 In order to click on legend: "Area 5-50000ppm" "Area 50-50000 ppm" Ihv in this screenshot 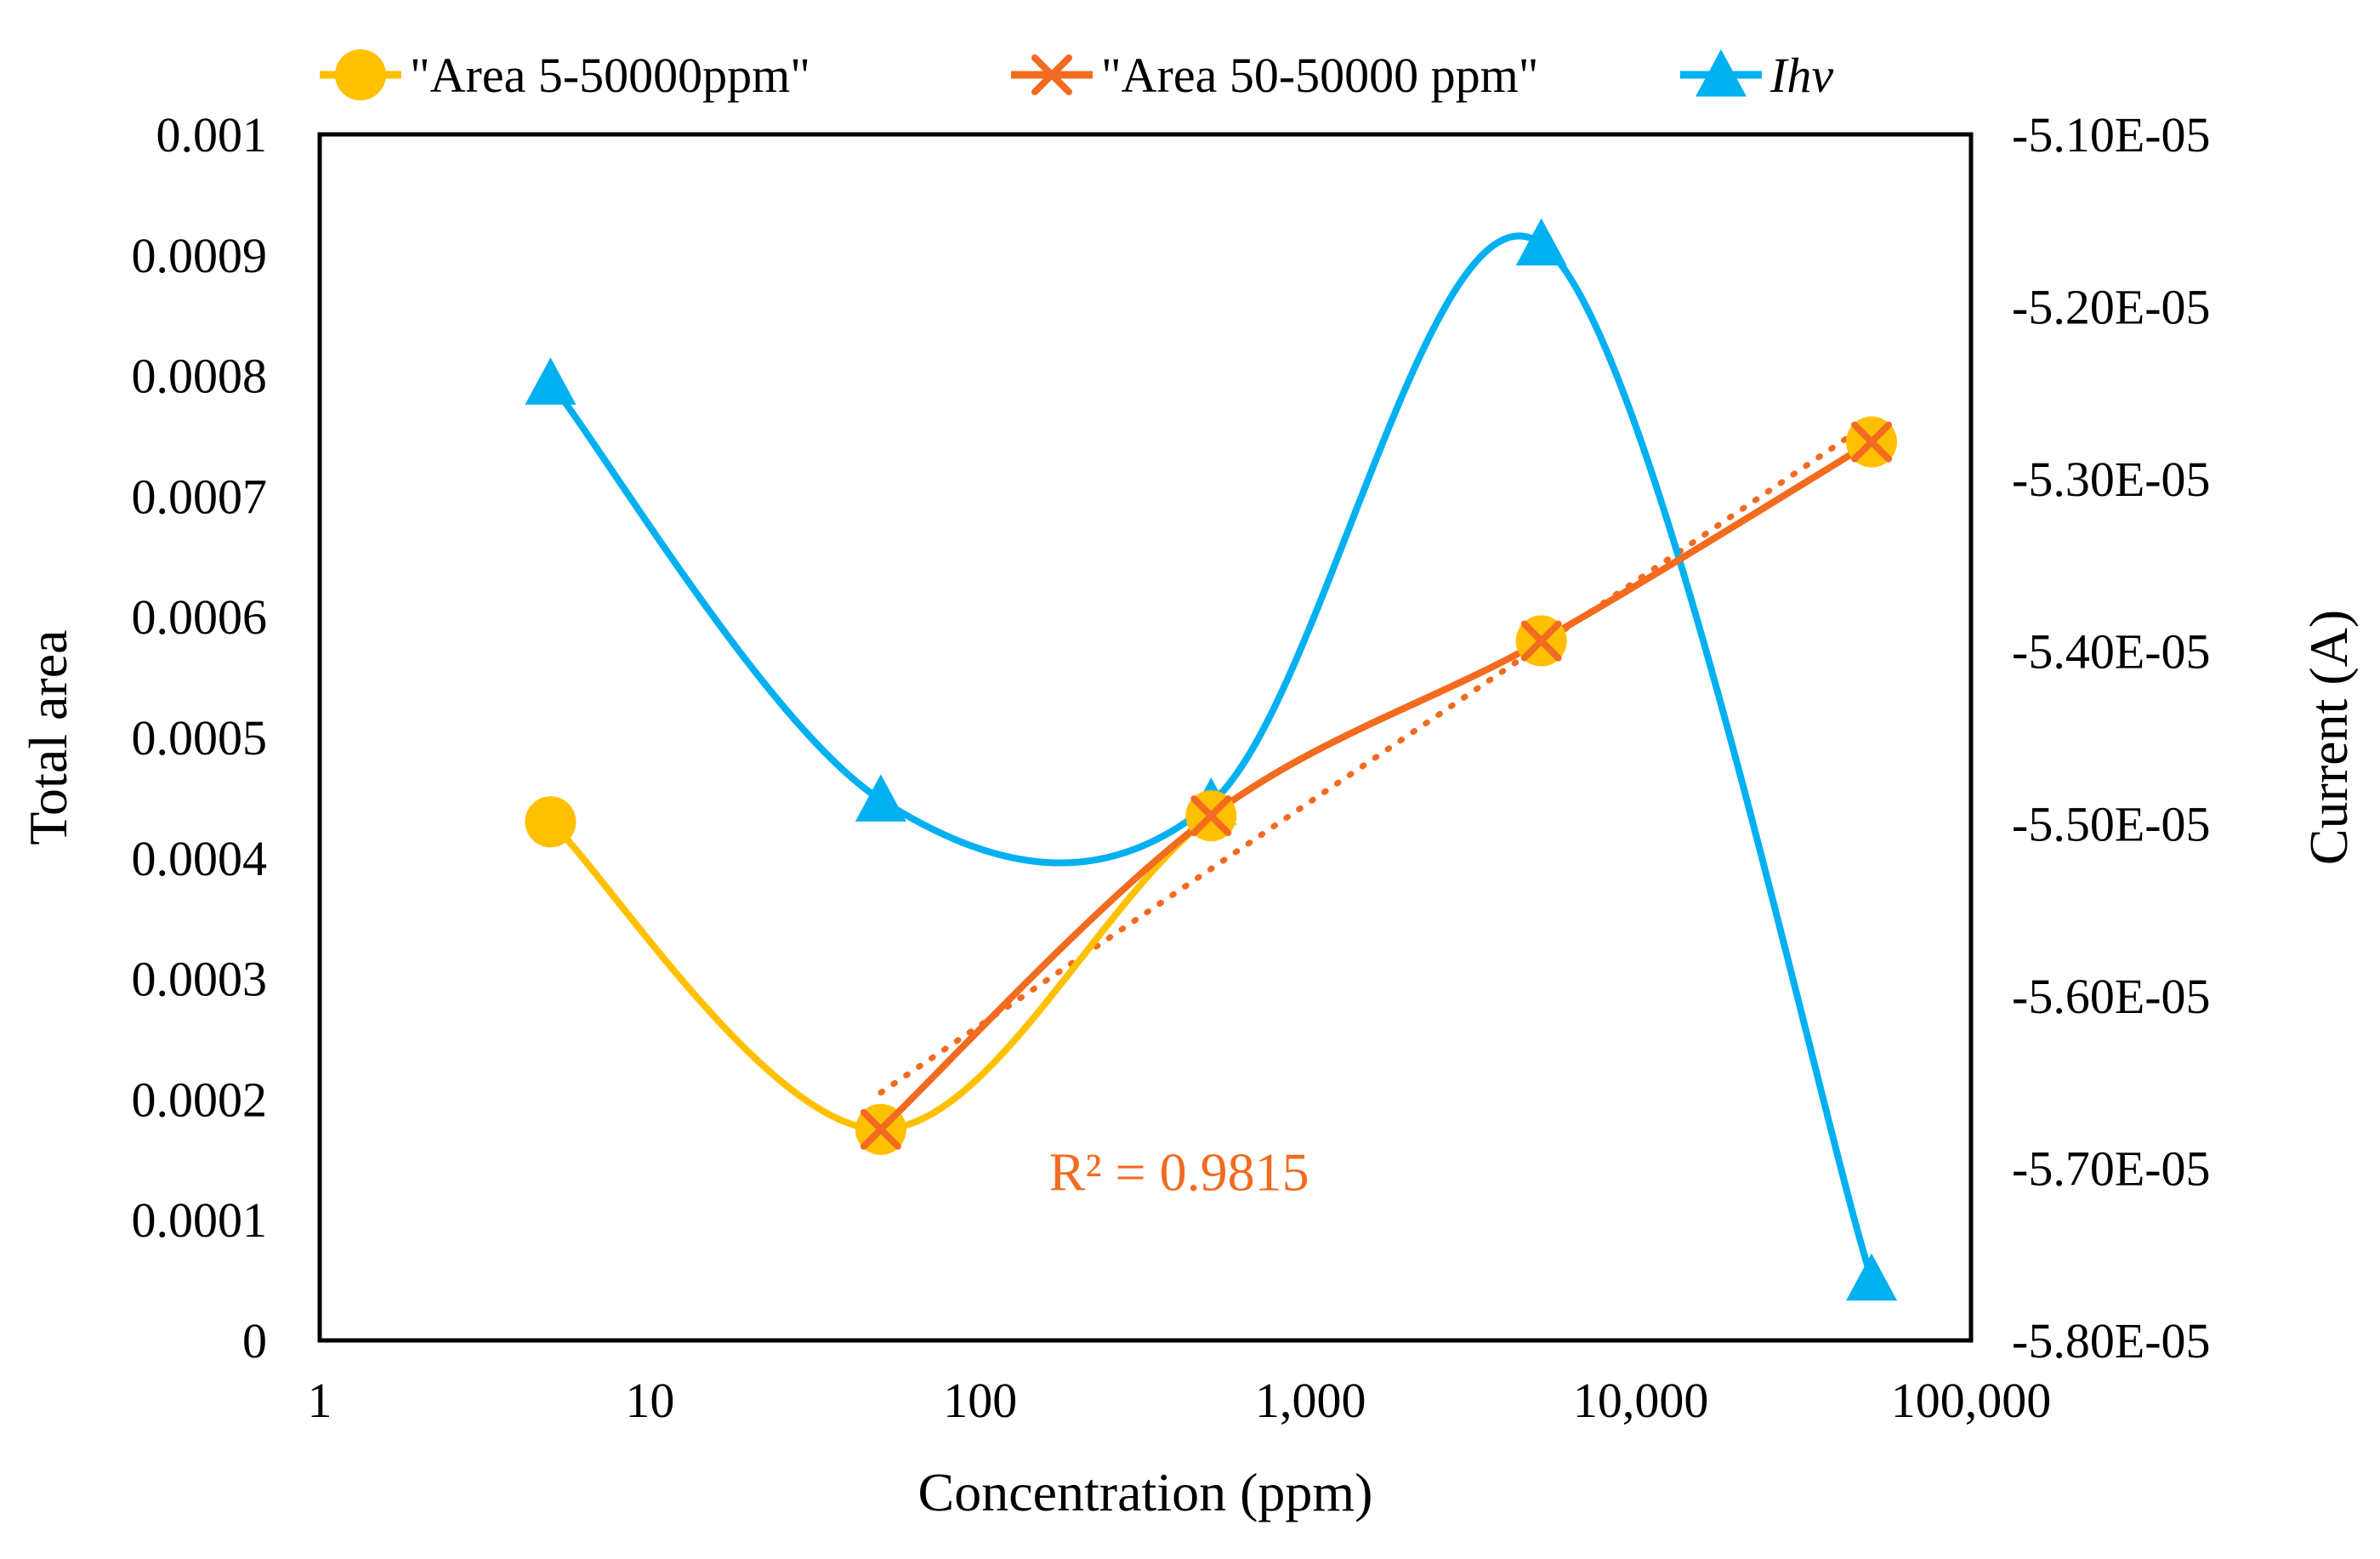, I will do `click(1076, 75)`.